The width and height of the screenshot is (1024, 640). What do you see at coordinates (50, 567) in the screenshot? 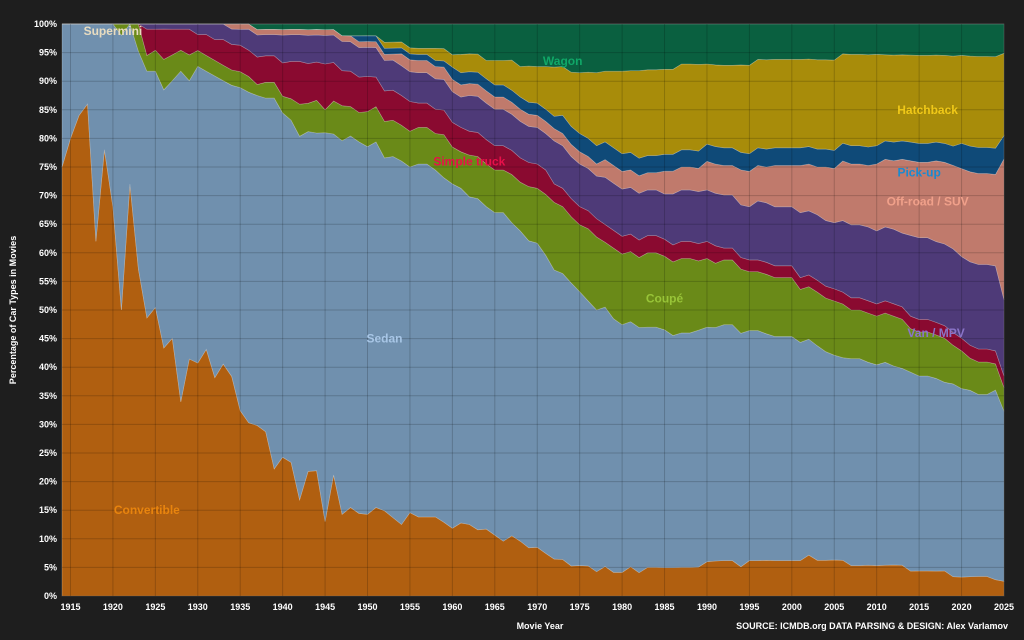
I see `y-tick-label: 5%` at bounding box center [50, 567].